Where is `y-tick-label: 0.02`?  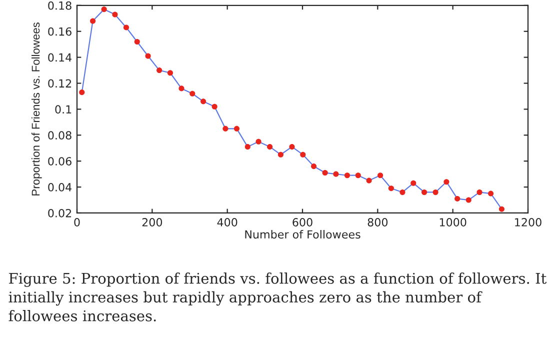 y-tick-label: 0.02 is located at coordinates (60, 213).